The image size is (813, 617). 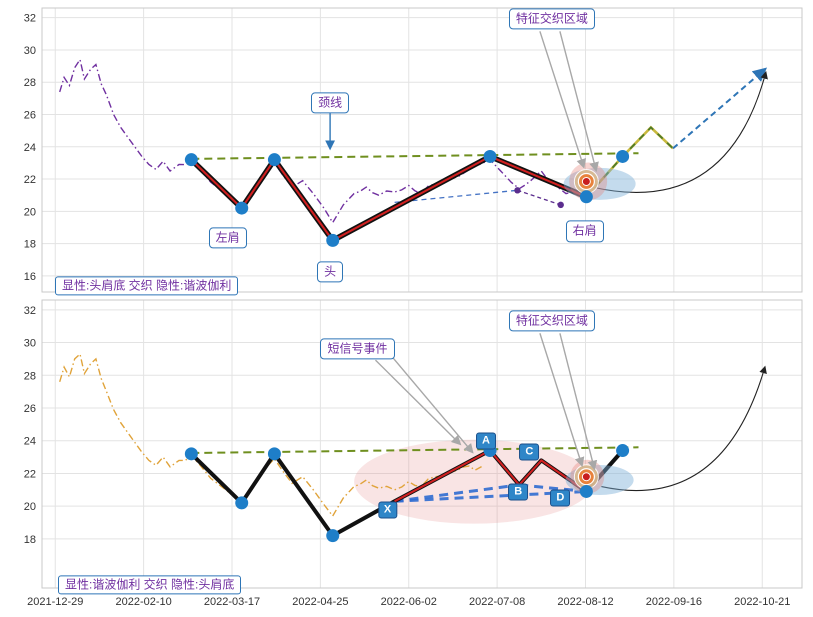 I want to click on x-tick-label: 2022-09-16, so click(x=674, y=602).